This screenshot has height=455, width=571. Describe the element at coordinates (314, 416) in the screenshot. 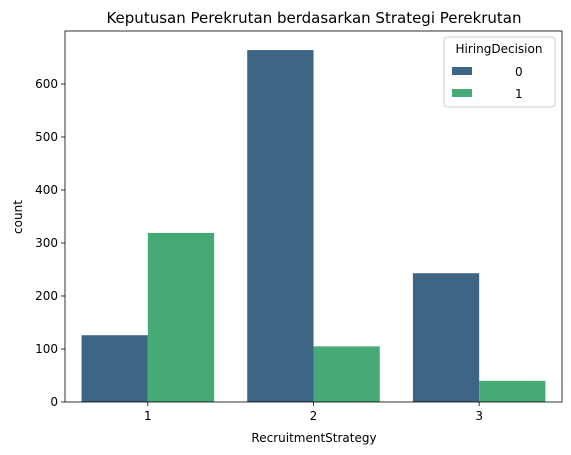

I see `x-tick-label: 2` at that location.